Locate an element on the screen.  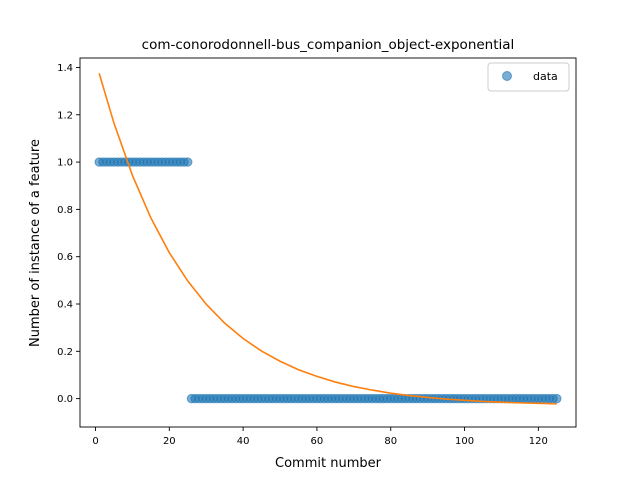
y-tick-label: 1.4 is located at coordinates (65, 68).